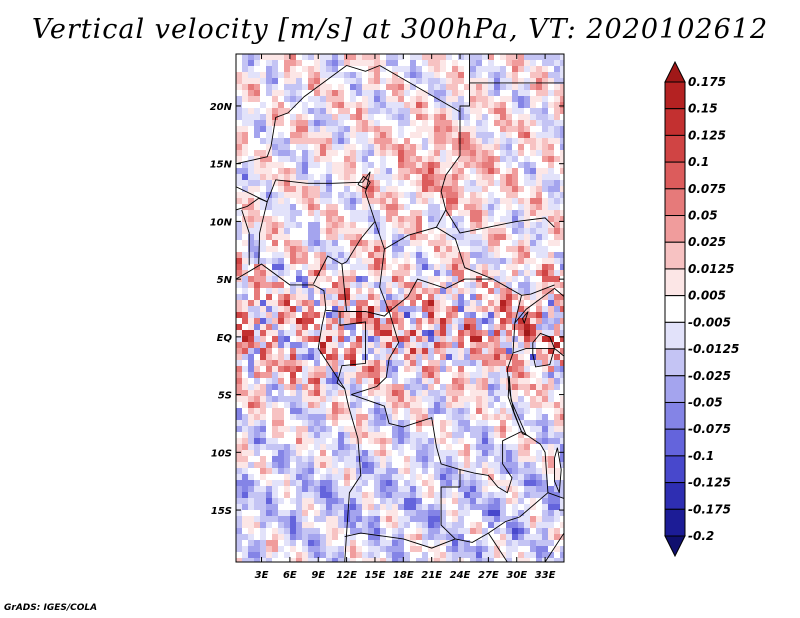 This screenshot has width=800, height=618. Describe the element at coordinates (675, 546) in the screenshot. I see `colorbar-bottom-arrow` at that location.